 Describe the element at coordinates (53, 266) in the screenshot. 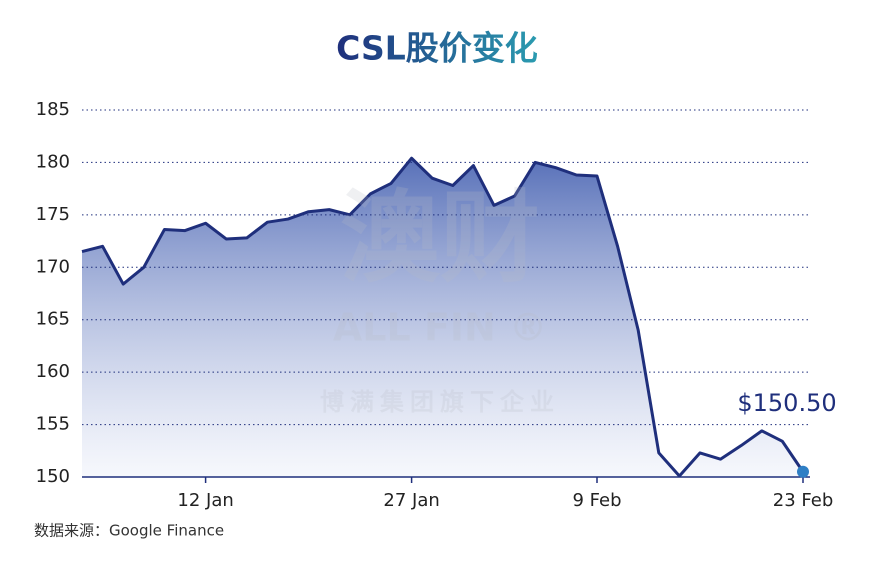

I see `y-tick-label: 170` at that location.